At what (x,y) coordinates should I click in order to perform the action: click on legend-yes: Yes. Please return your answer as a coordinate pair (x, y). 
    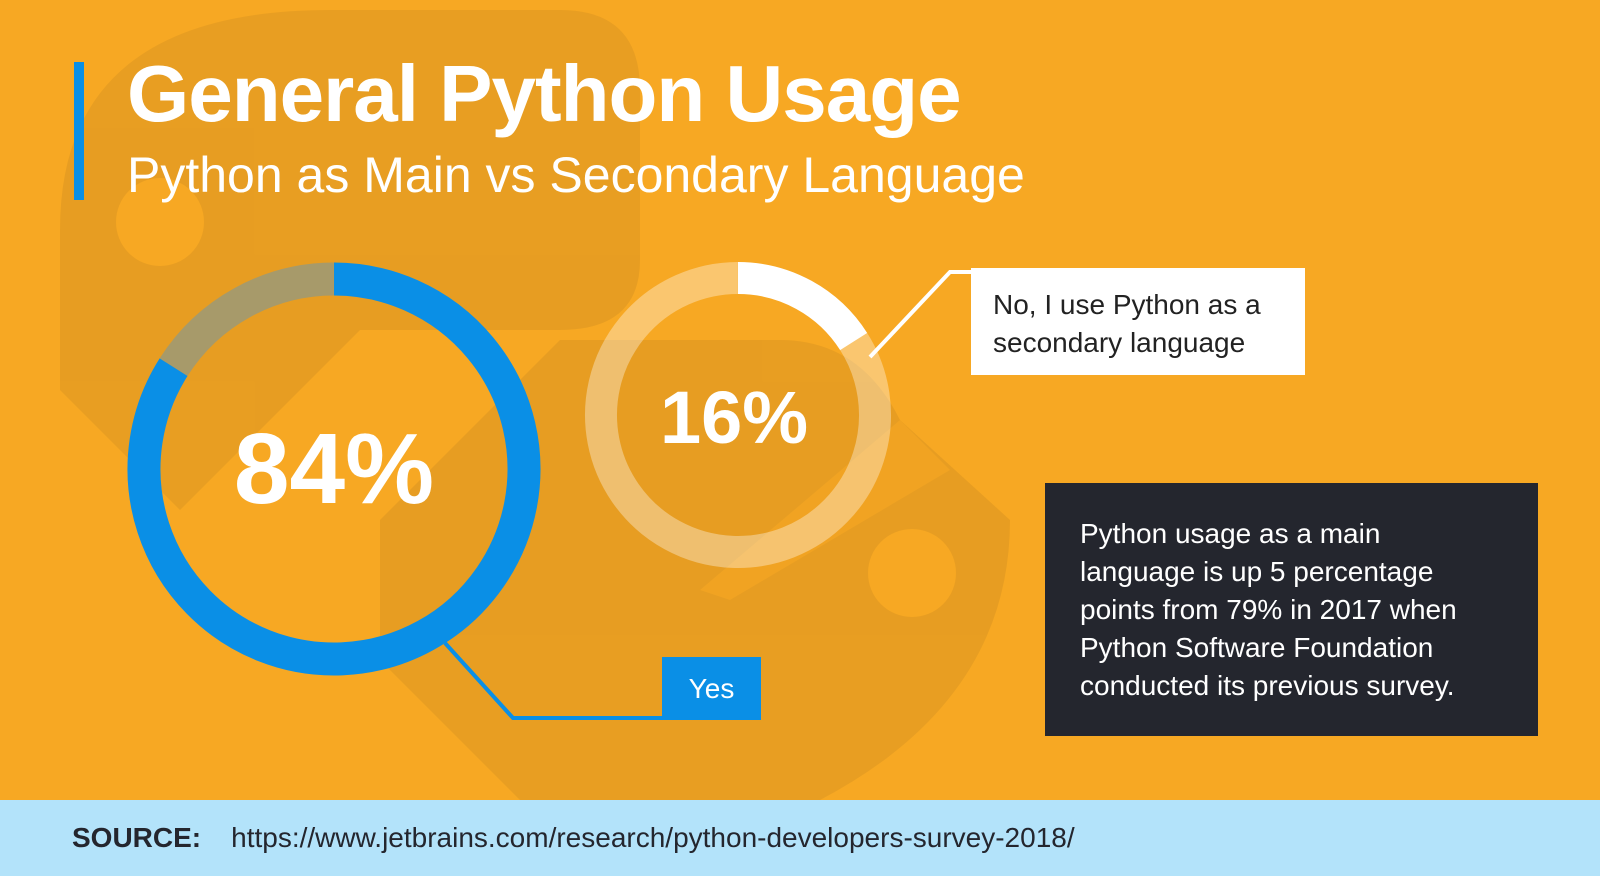
    Looking at the image, I should click on (711, 688).